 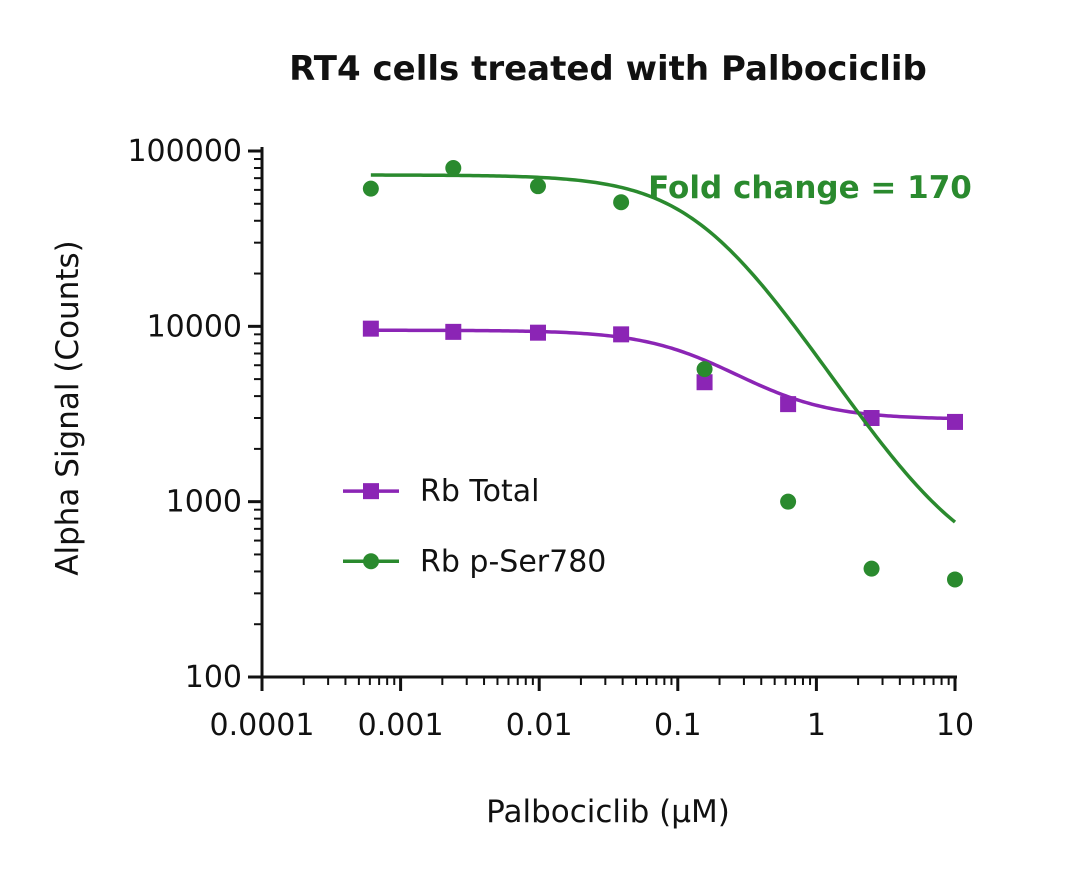 What do you see at coordinates (678, 725) in the screenshot?
I see `x-tick-label: 0.1` at bounding box center [678, 725].